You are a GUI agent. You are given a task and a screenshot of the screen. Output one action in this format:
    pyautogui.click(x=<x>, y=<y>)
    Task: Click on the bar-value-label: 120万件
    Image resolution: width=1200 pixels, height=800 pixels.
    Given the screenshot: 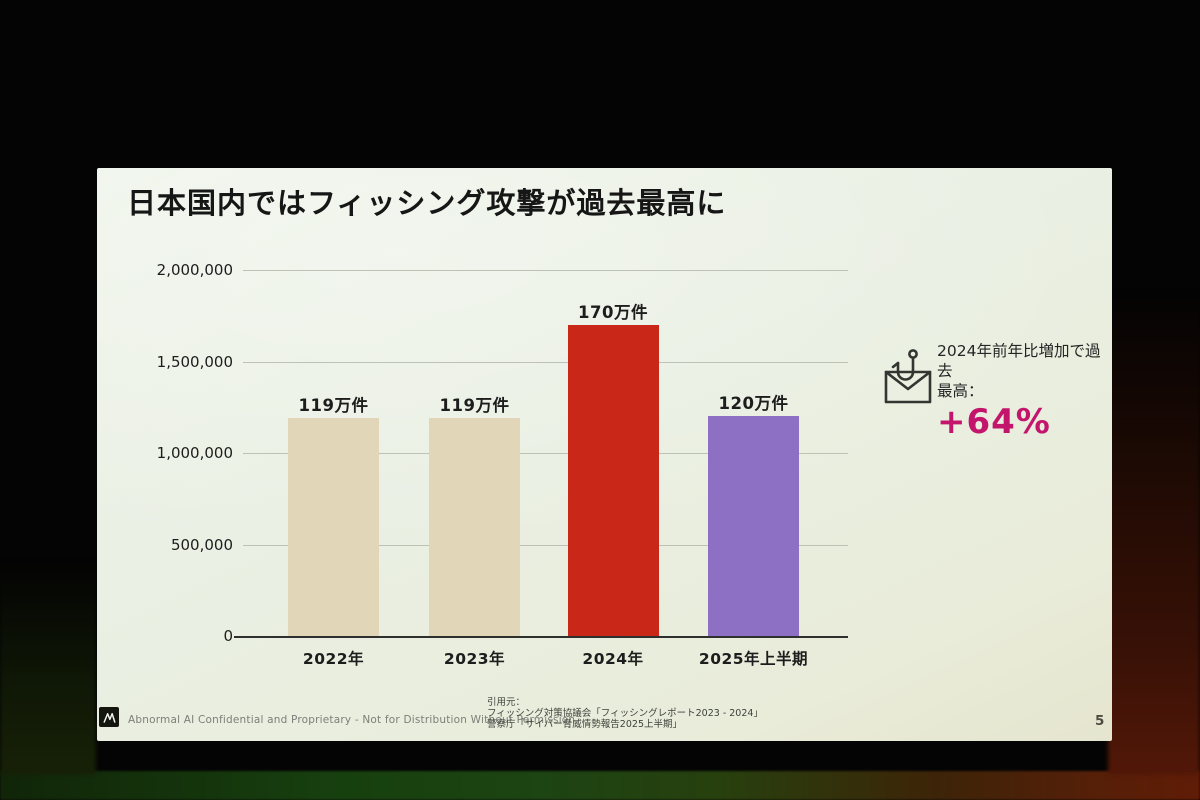 What is the action you would take?
    pyautogui.click(x=753, y=404)
    